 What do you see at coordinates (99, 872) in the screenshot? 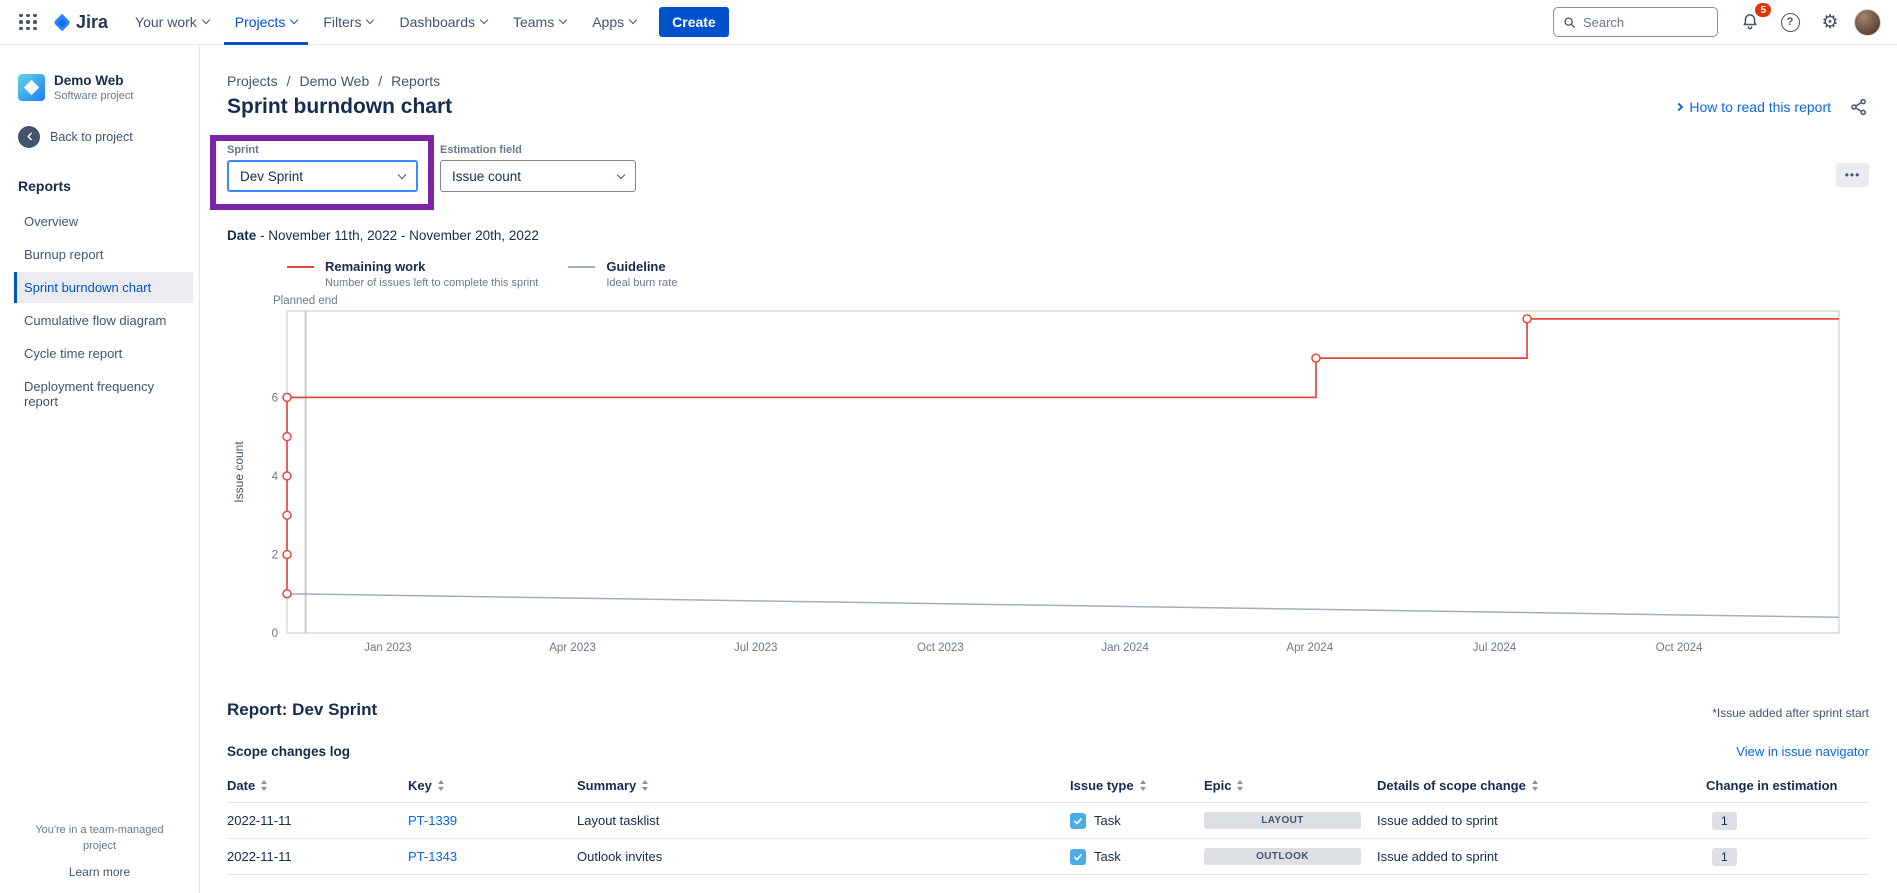
I see `learn-more-link: Learn more` at bounding box center [99, 872].